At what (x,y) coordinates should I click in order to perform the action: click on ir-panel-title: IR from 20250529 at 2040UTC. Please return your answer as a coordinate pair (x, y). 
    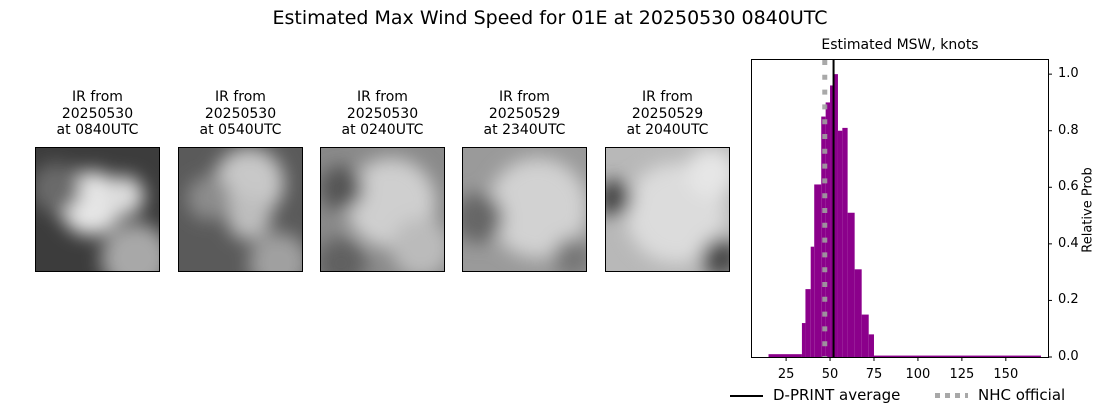
    Looking at the image, I should click on (667, 113).